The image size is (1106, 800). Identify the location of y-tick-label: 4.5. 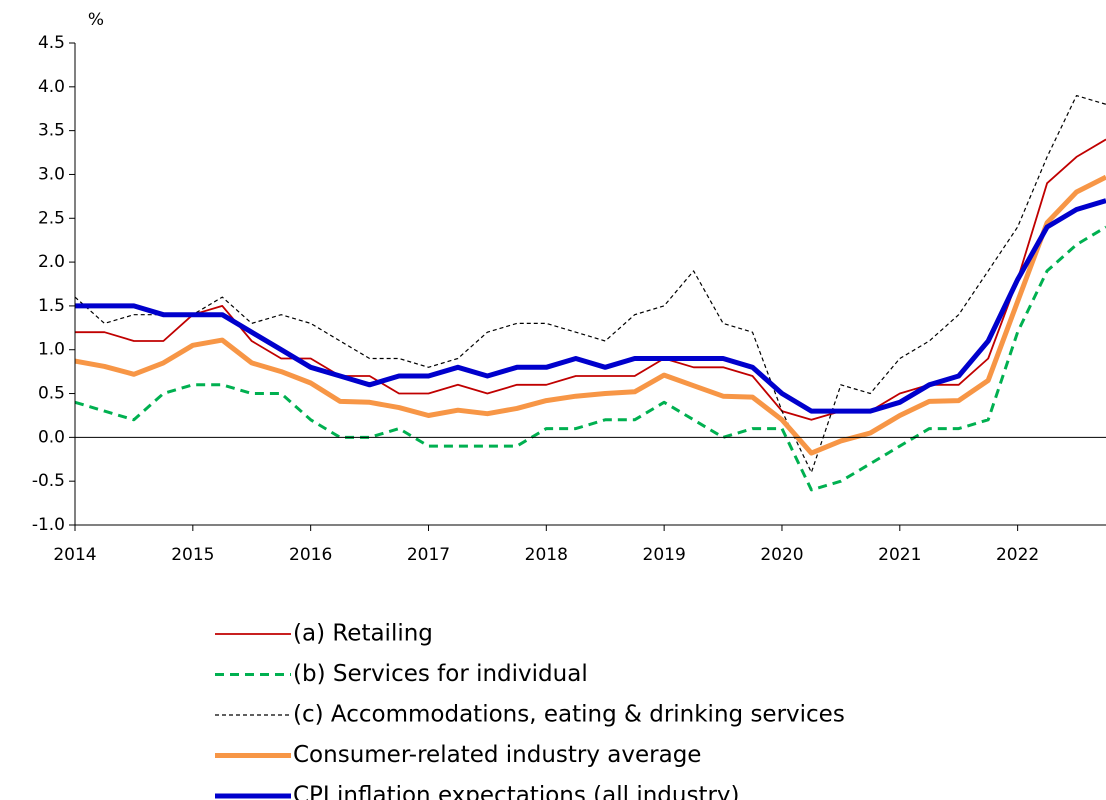
(51, 43).